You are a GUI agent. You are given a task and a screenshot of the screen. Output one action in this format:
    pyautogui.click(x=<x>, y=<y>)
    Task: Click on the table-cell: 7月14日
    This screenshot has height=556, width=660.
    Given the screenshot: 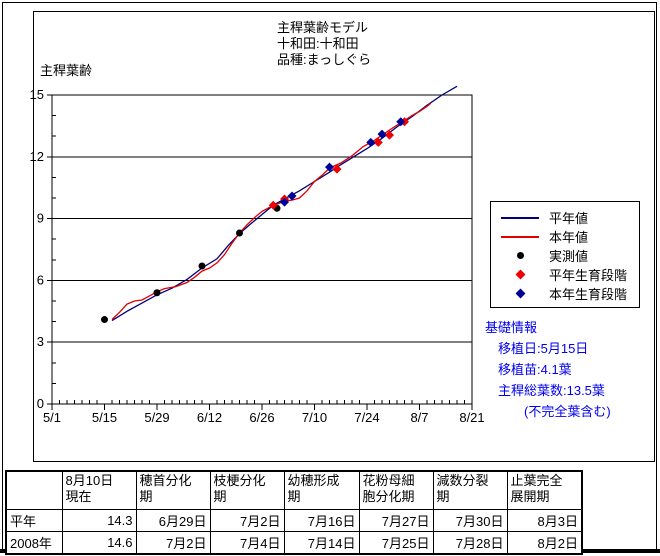 What is the action you would take?
    pyautogui.click(x=321, y=542)
    